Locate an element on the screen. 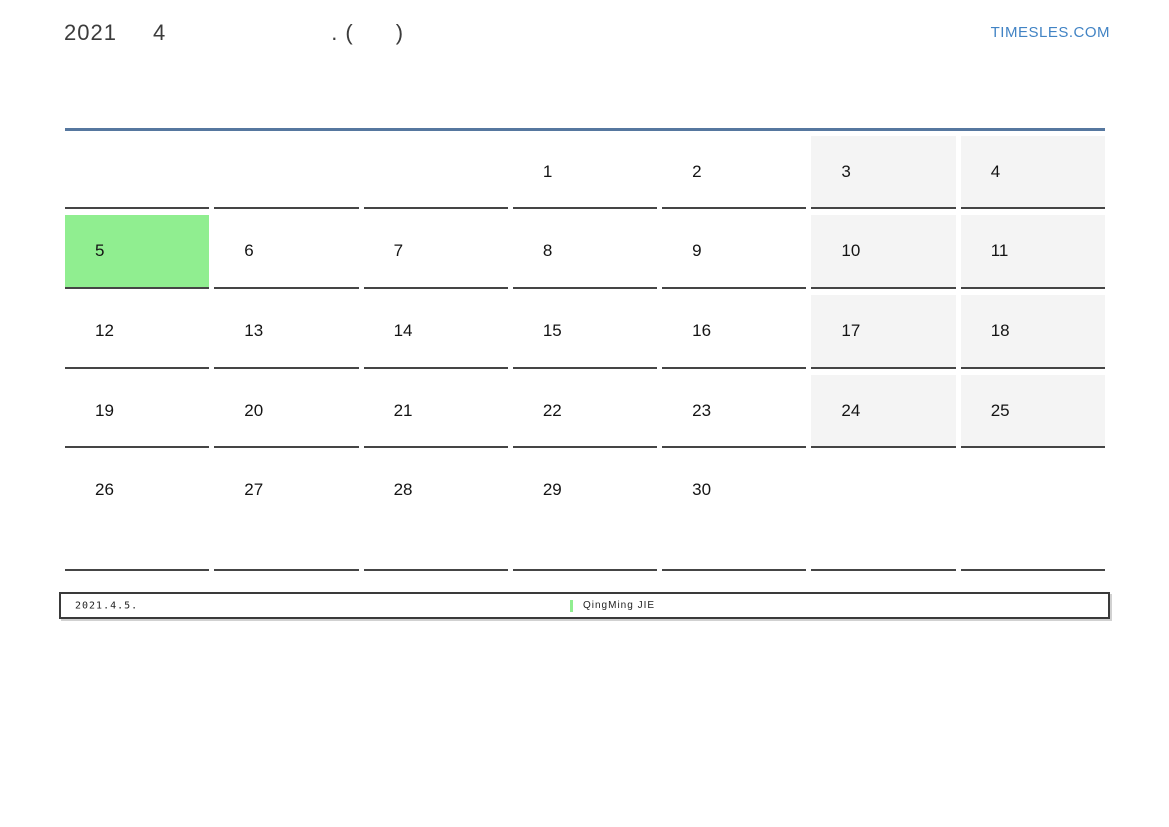 The image size is (1169, 827). day-cell-7: 7 is located at coordinates (435, 252).